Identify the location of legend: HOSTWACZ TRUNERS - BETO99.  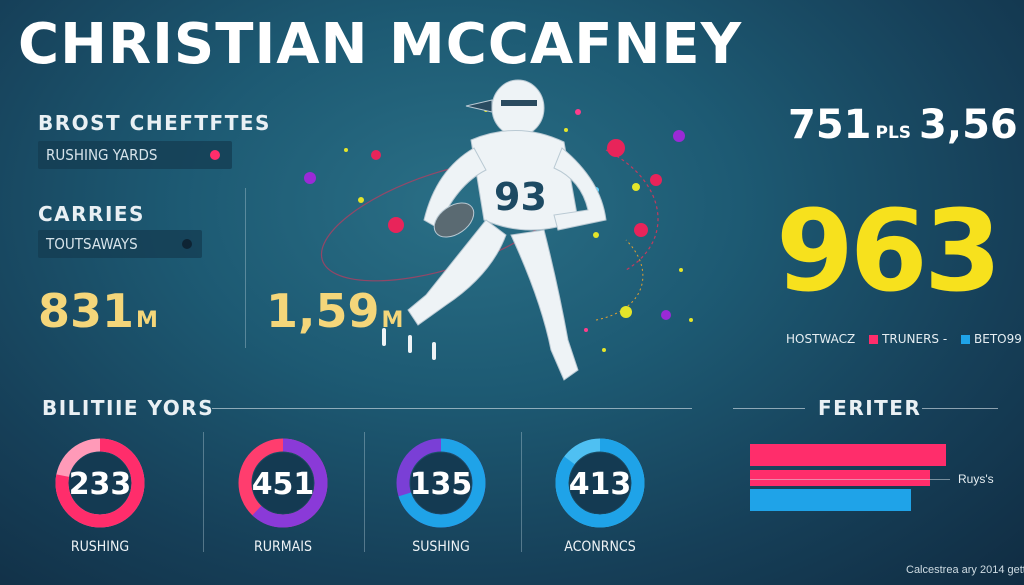
(904, 339).